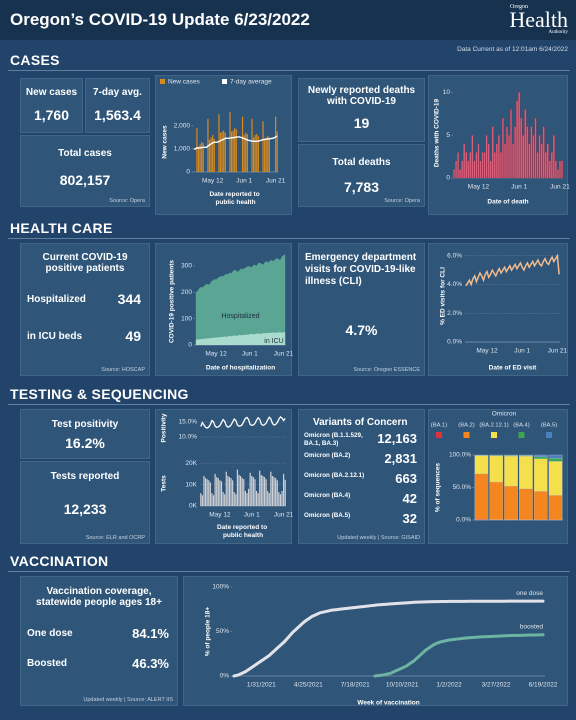 The image size is (576, 720). What do you see at coordinates (85, 424) in the screenshot?
I see `stat-label: Test positivity` at bounding box center [85, 424].